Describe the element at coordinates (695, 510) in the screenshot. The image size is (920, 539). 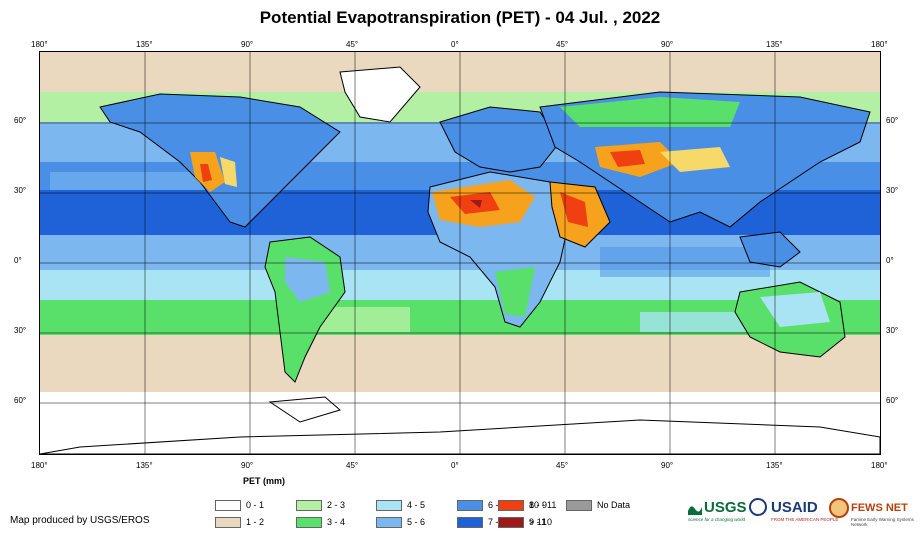
I see `usgs-wave-icon` at that location.